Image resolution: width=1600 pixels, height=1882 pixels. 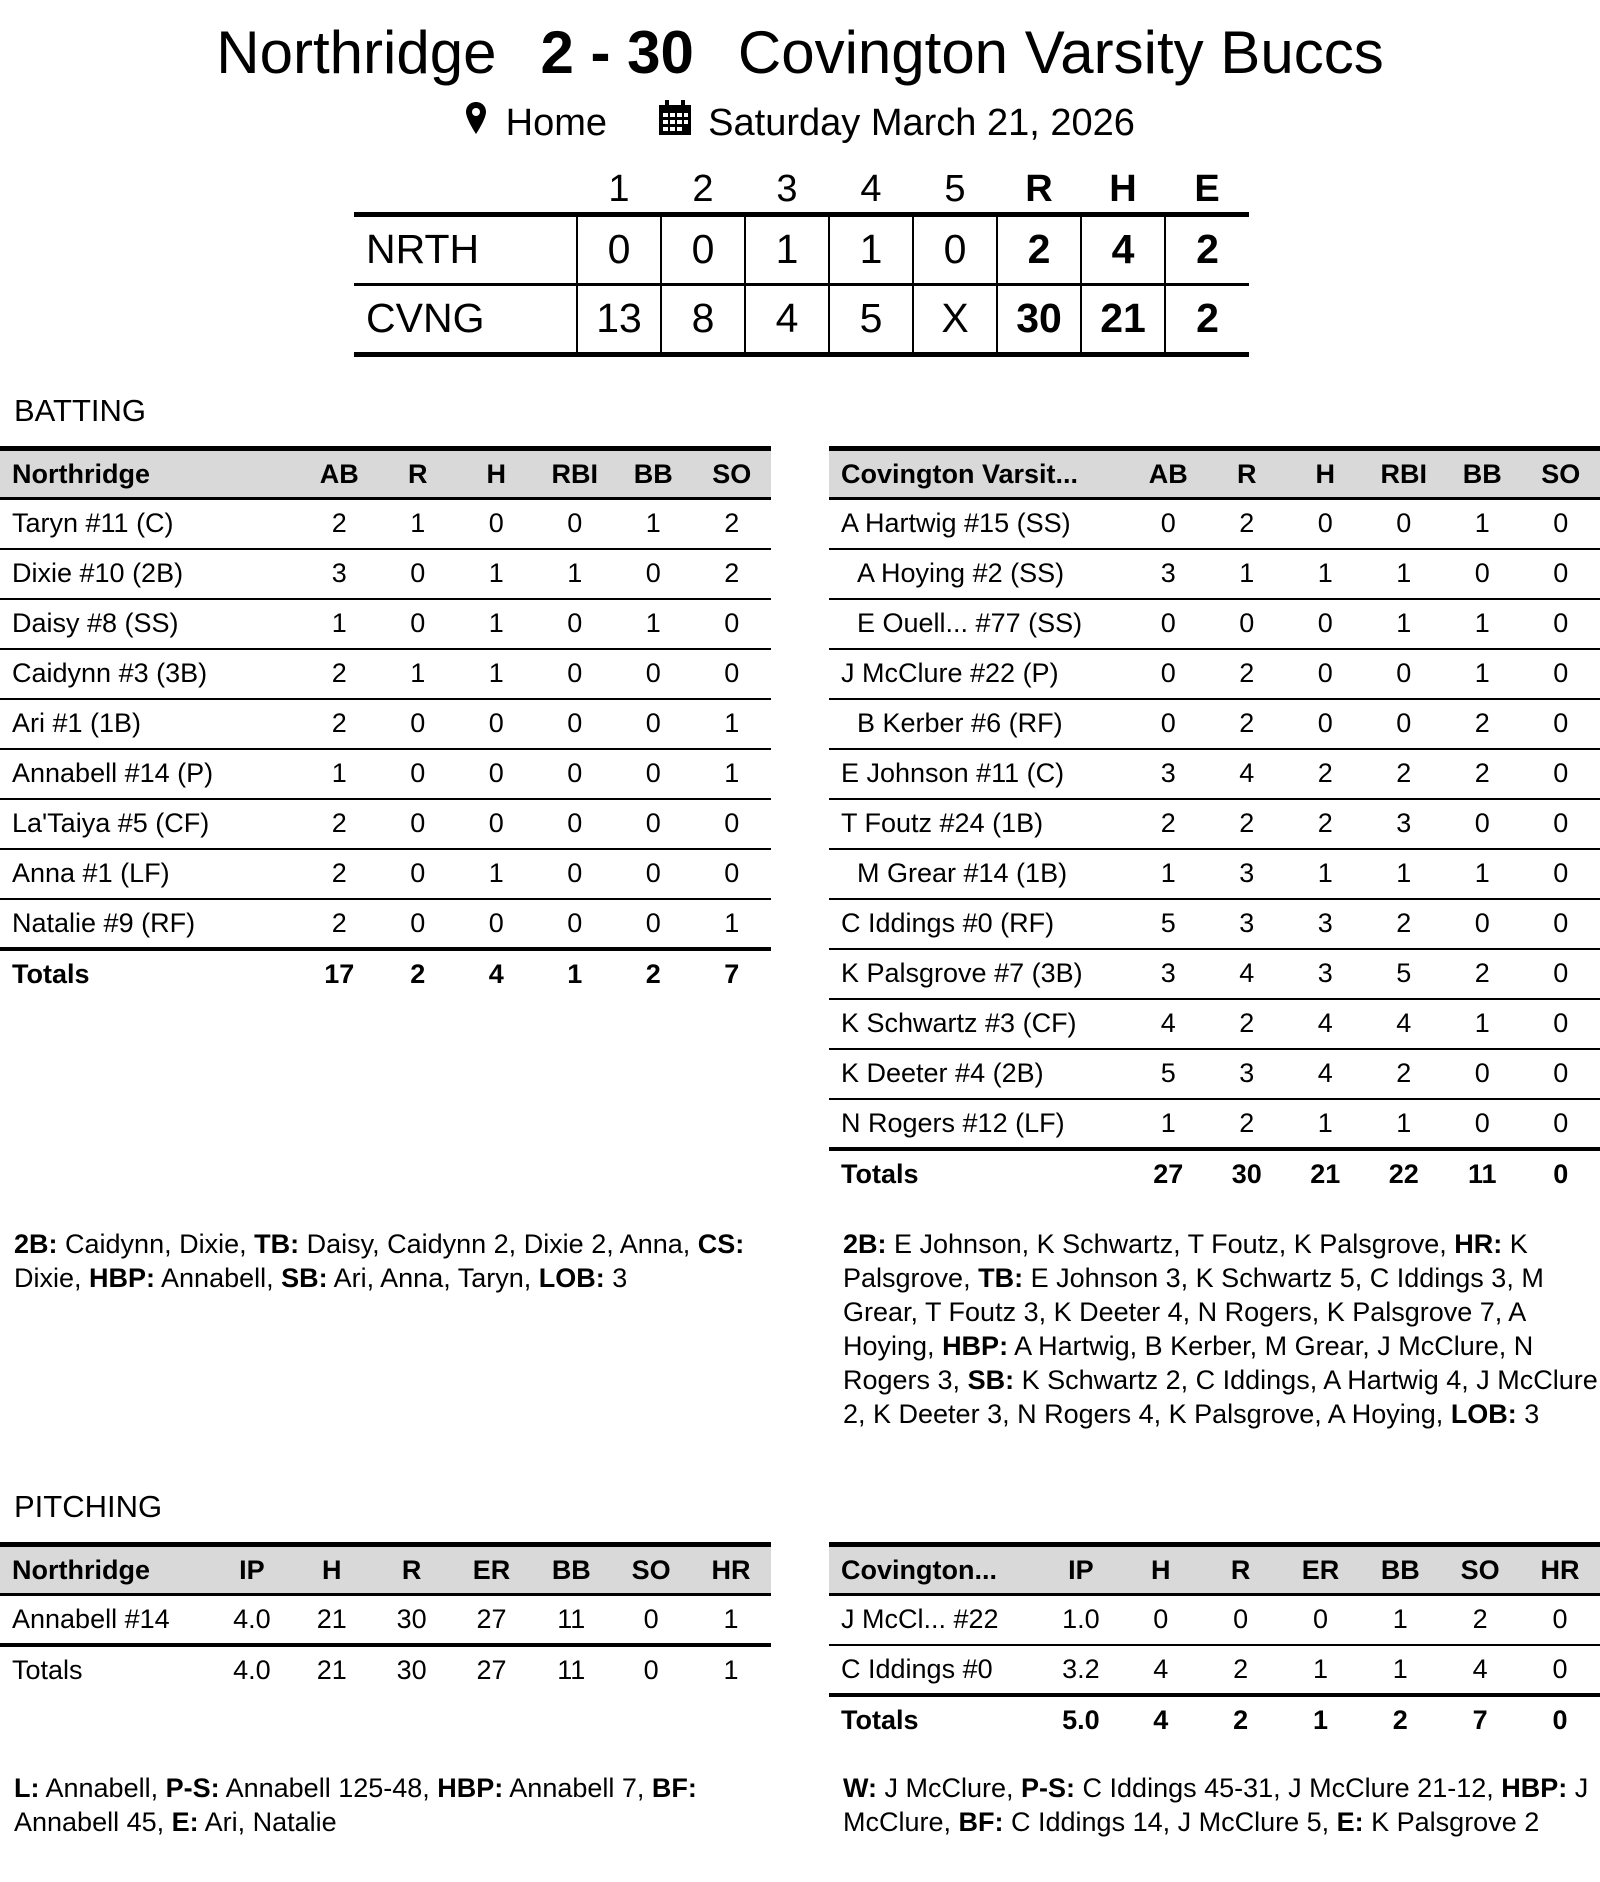 What do you see at coordinates (102, 1788) in the screenshot?
I see `note-text: Annabell,` at bounding box center [102, 1788].